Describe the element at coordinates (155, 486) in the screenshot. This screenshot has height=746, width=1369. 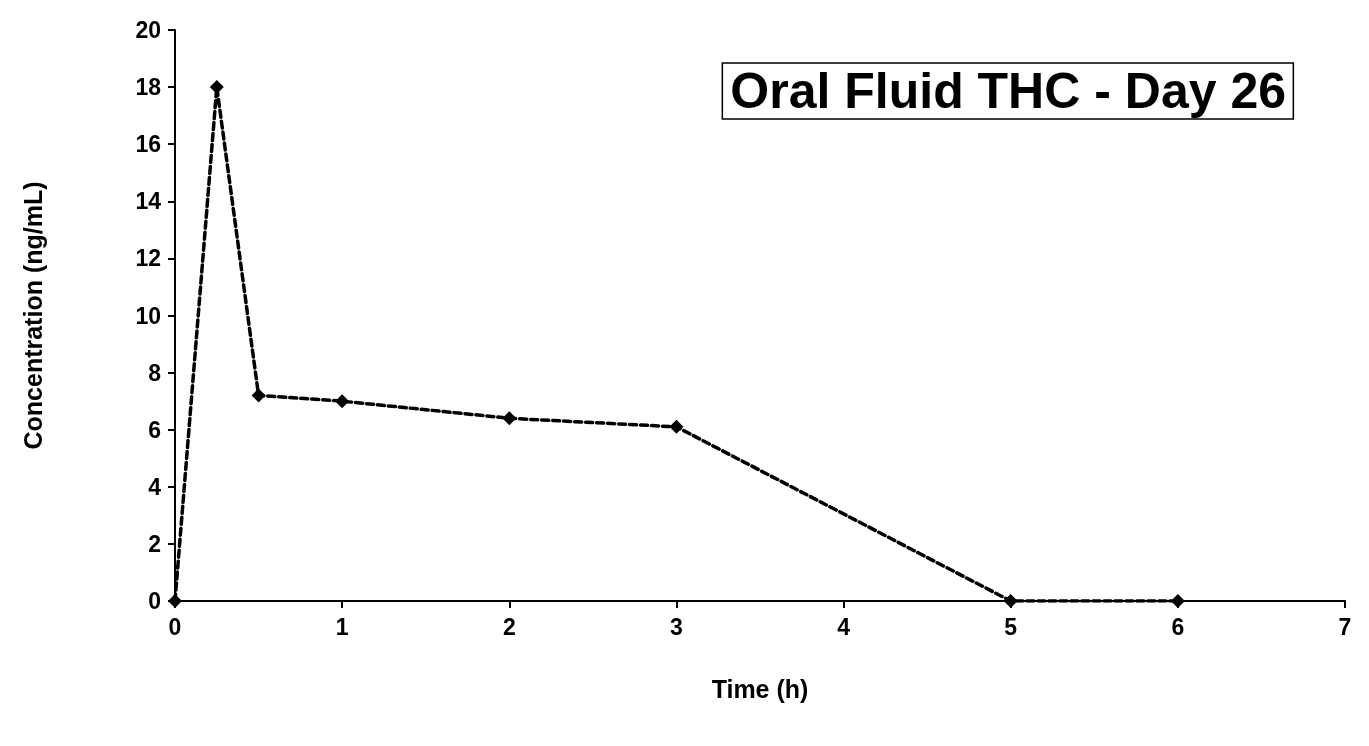
I see `y-tick-label: 4` at that location.